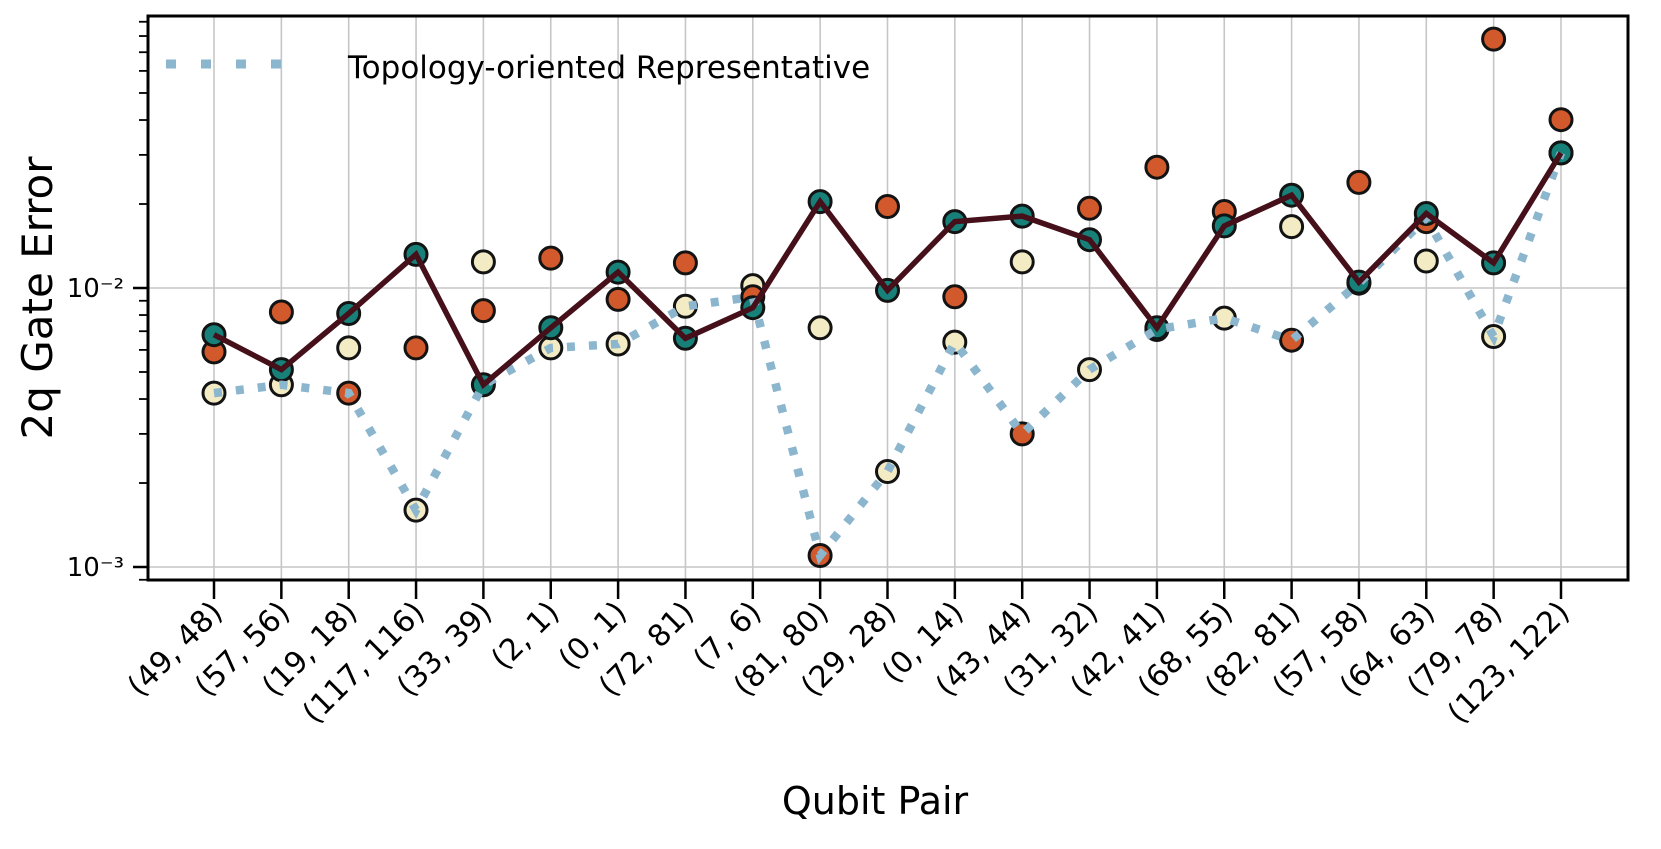 This screenshot has width=1661, height=849. I want to click on legend-label: Topology-oriented Representative, so click(608, 68).